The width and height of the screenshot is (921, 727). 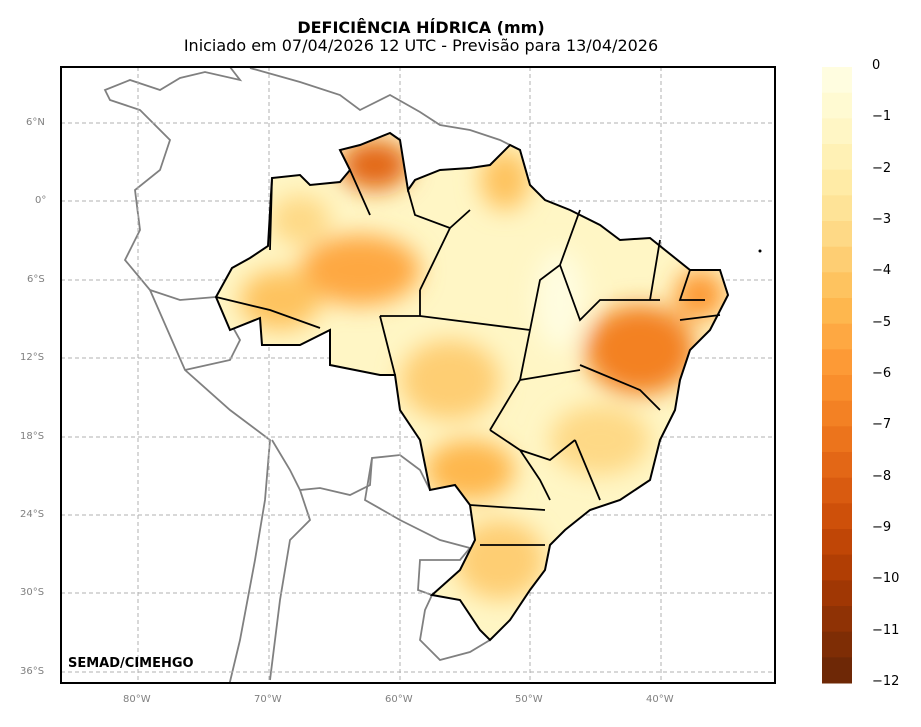 I want to click on lat-tick: 6°N, so click(x=35, y=122).